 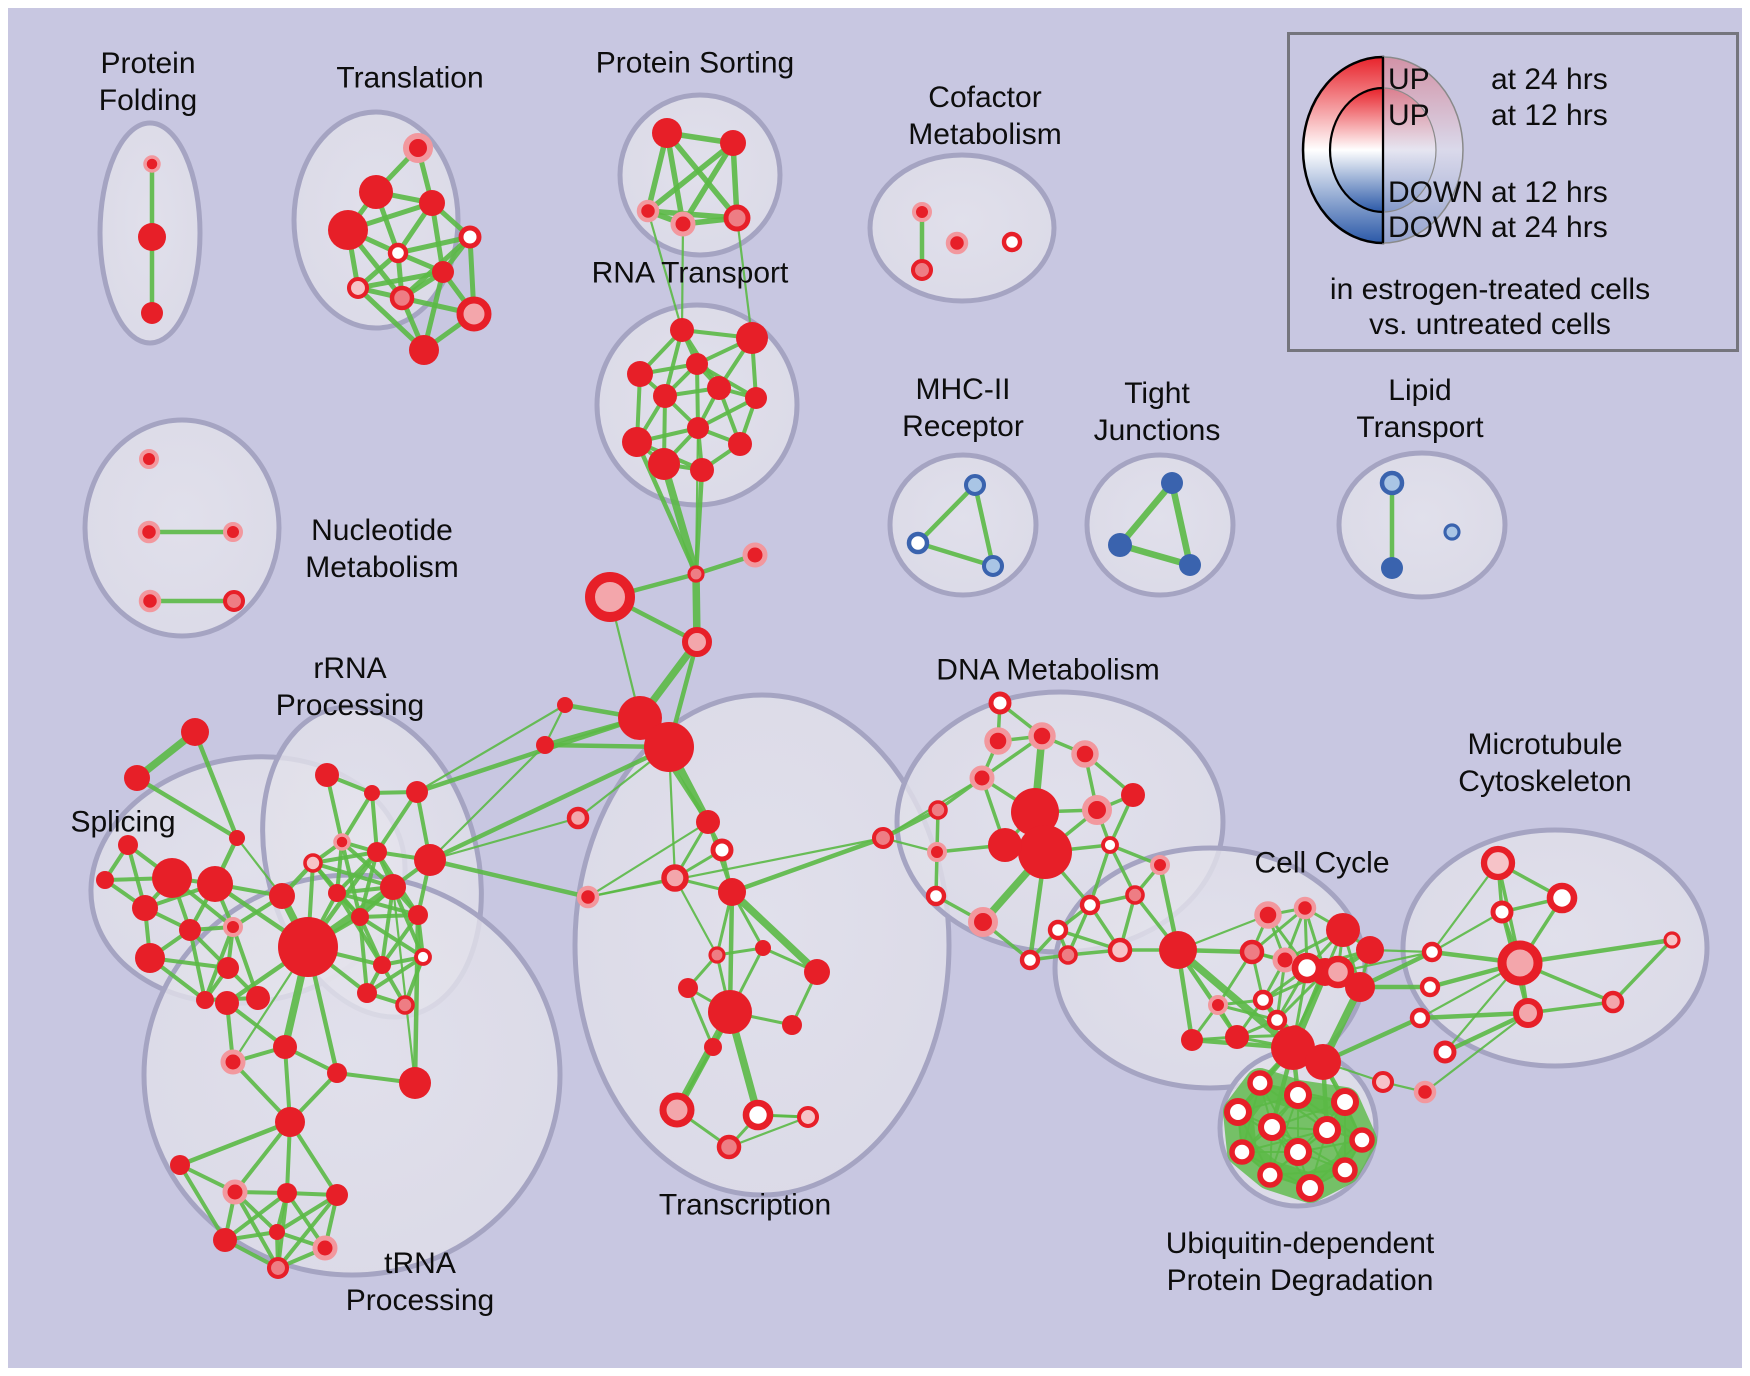 I want to click on node-tx4, so click(x=763, y=948).